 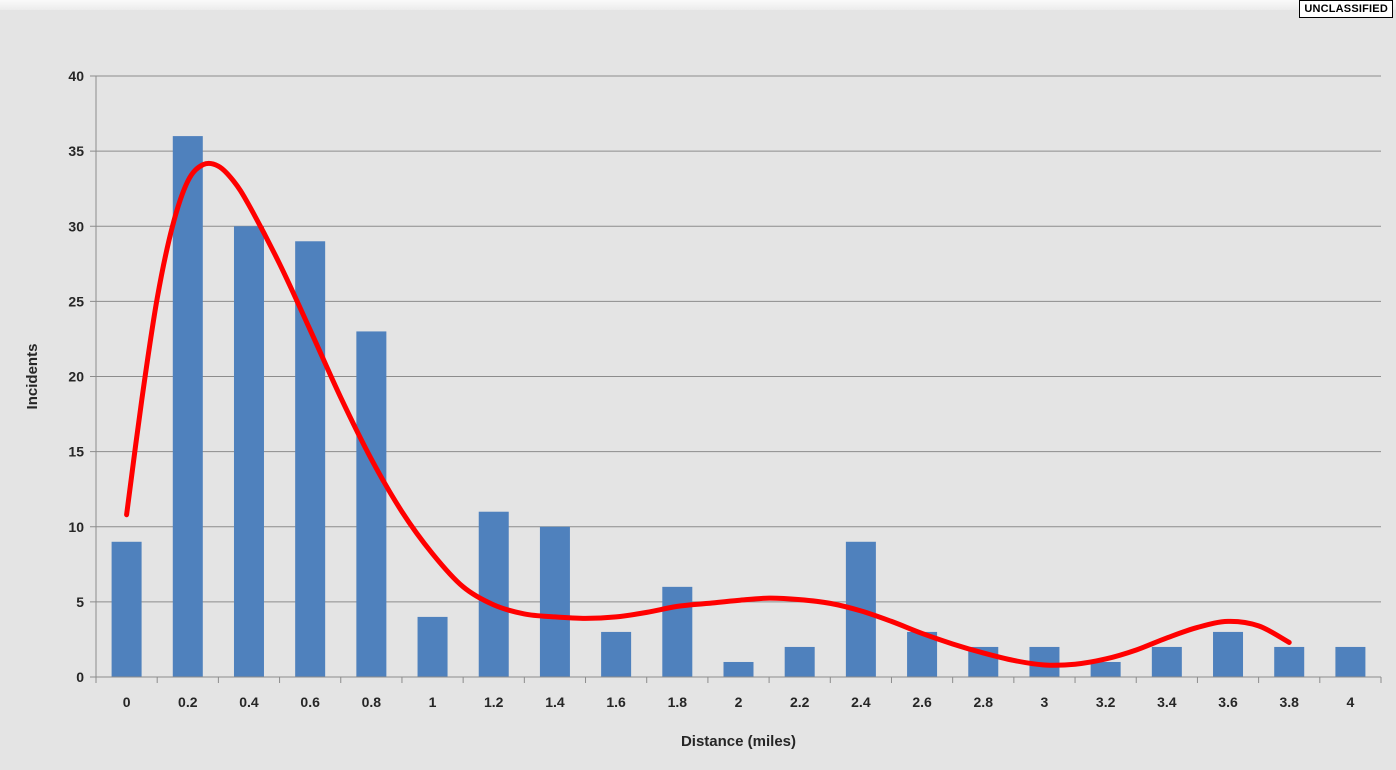 I want to click on x-tick-label: 3.4, so click(x=1167, y=702).